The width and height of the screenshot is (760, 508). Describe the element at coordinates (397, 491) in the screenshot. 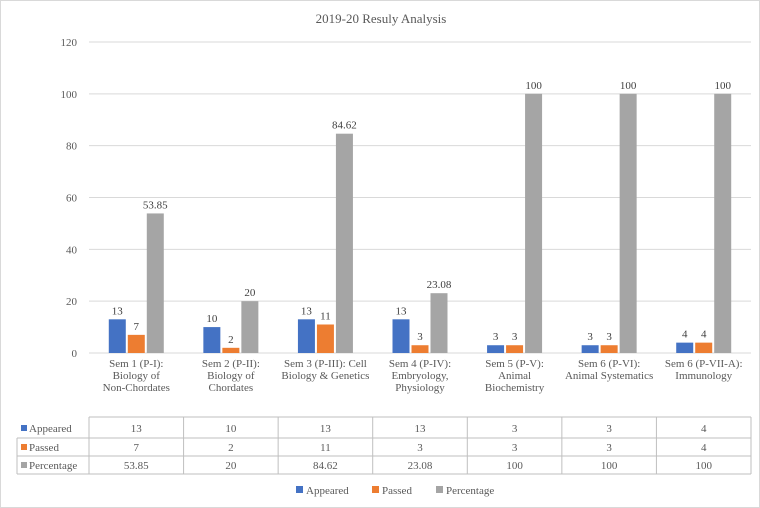

I see `legend-label: Passed` at that location.